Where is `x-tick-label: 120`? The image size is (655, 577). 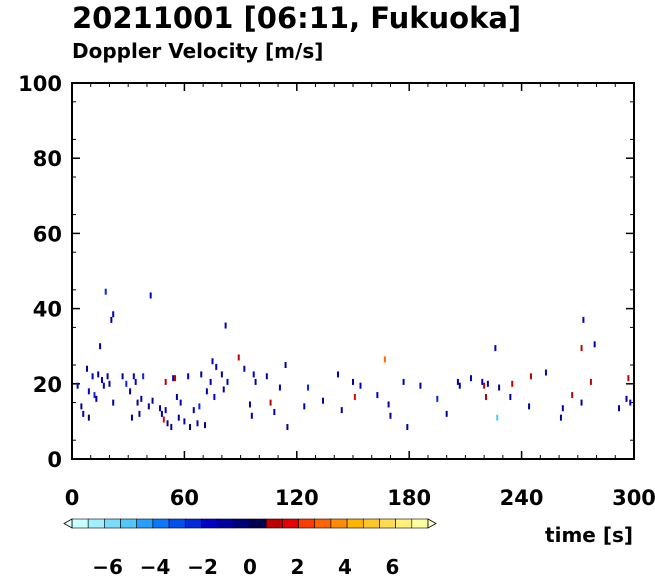
x-tick-label: 120 is located at coordinates (297, 498).